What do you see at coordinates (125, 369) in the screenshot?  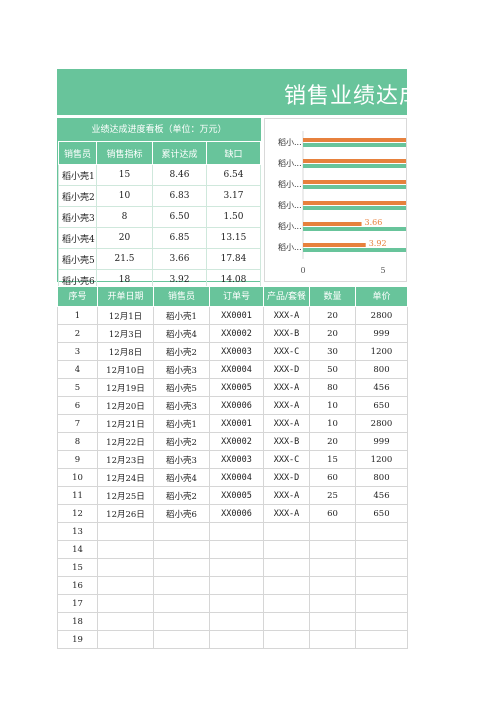 I see `table-cell: 12月10日` at bounding box center [125, 369].